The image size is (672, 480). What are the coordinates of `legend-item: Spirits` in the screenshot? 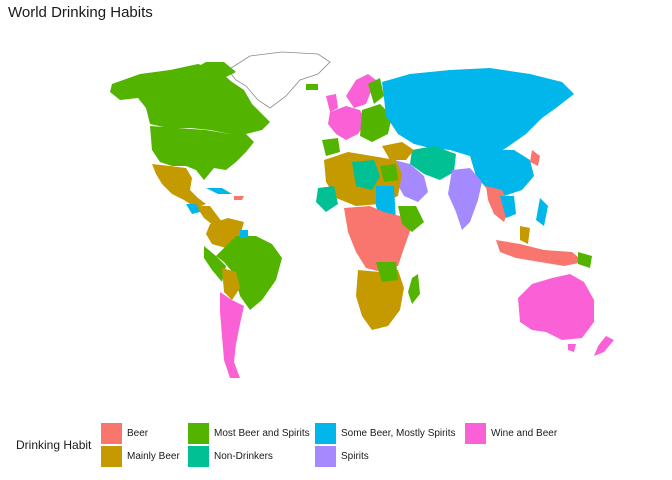 It's located at (342, 456).